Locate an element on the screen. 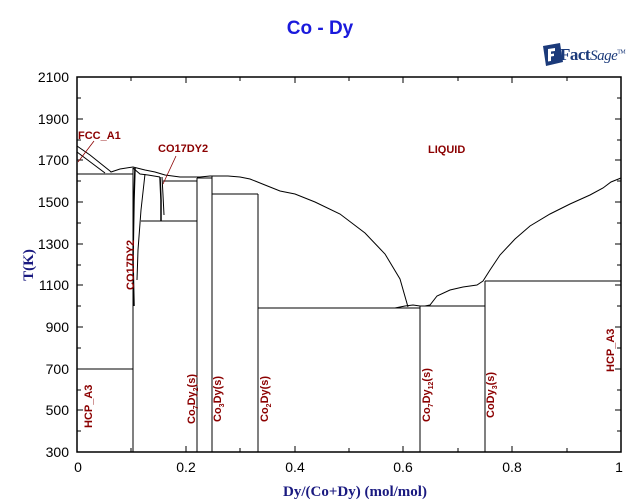  x-tick-labels: 0 0.2 0.4 0.6 0.8 1 is located at coordinates (348, 467).